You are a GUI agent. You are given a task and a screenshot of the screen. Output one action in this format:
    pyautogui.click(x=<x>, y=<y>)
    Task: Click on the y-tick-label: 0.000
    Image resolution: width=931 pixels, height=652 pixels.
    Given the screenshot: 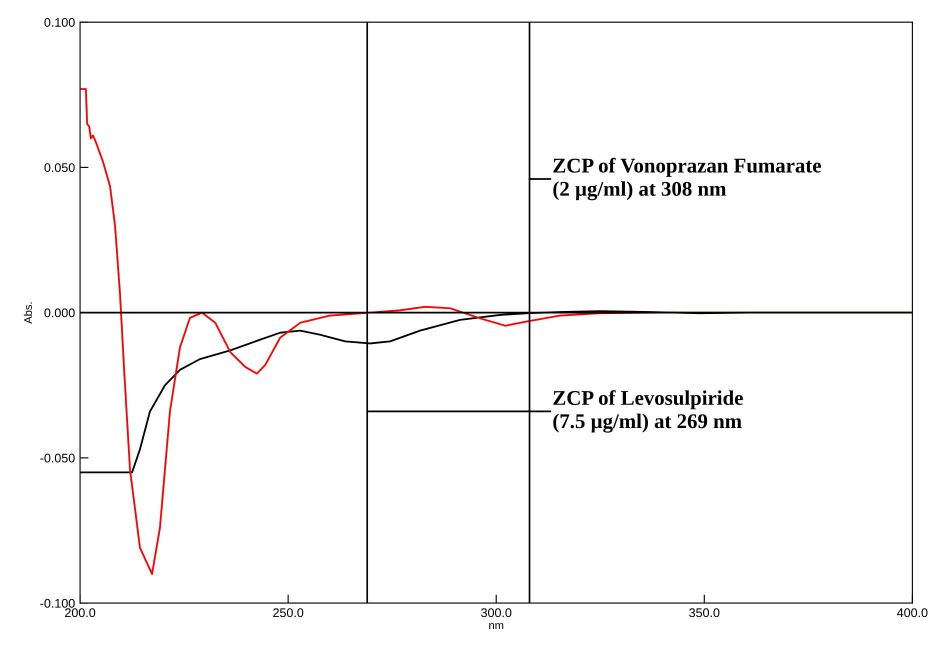 What is the action you would take?
    pyautogui.click(x=59, y=313)
    